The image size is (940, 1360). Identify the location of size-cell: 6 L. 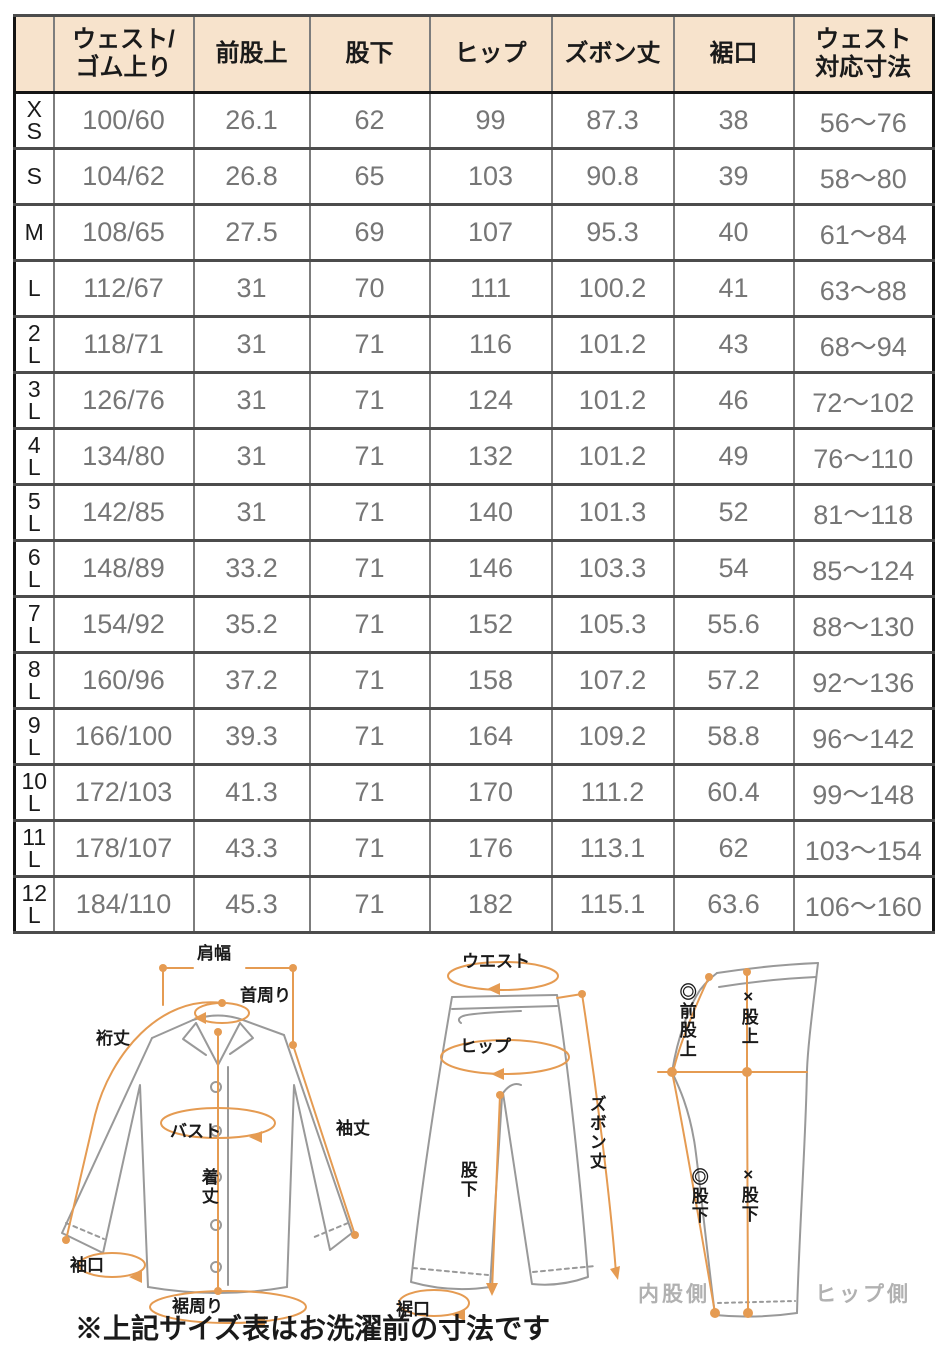
(34, 568).